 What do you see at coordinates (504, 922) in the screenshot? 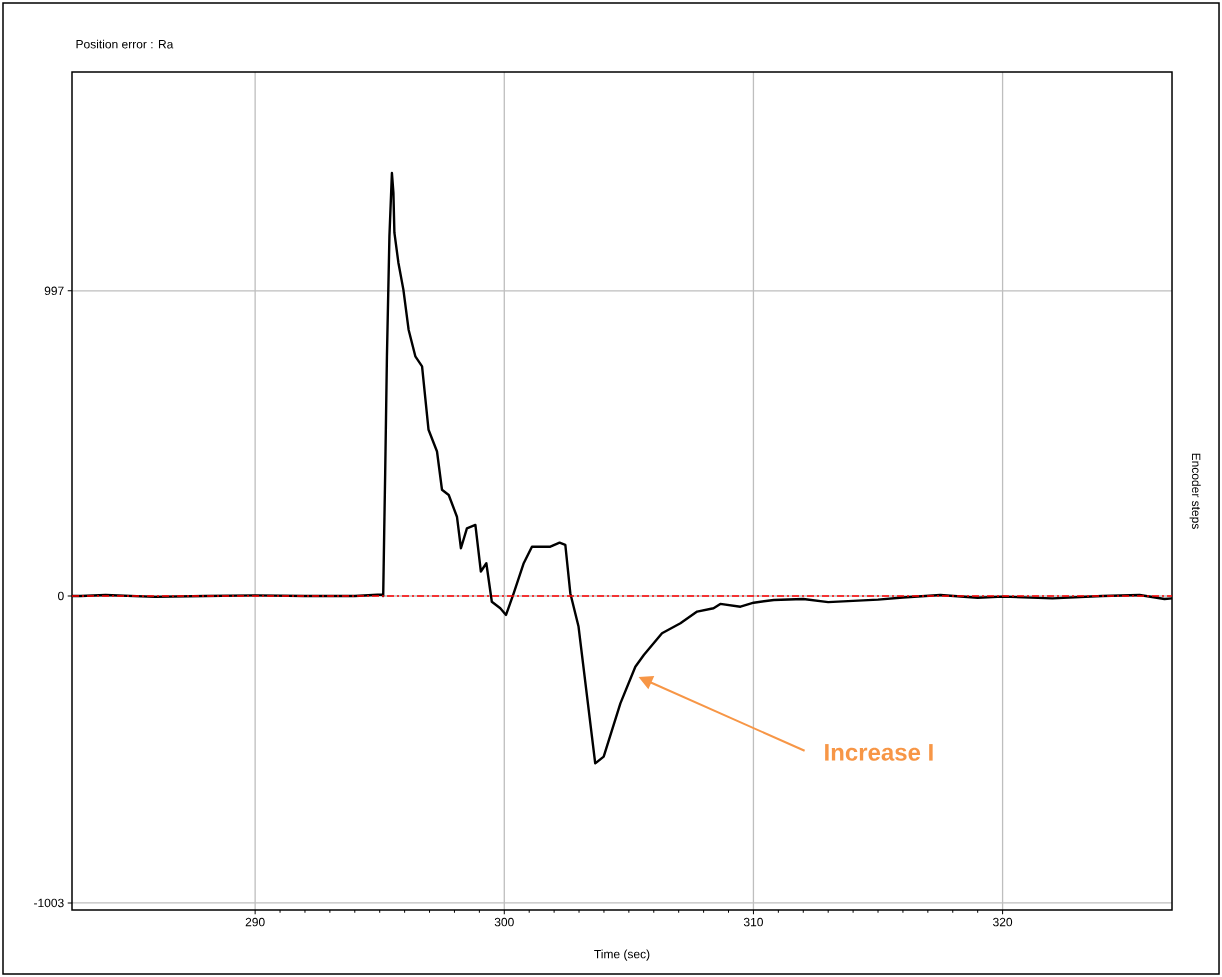
I see `x-tick-label: 300` at bounding box center [504, 922].